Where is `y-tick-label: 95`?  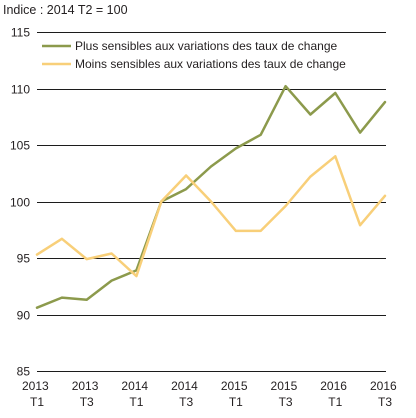 y-tick-label: 95 is located at coordinates (24, 259).